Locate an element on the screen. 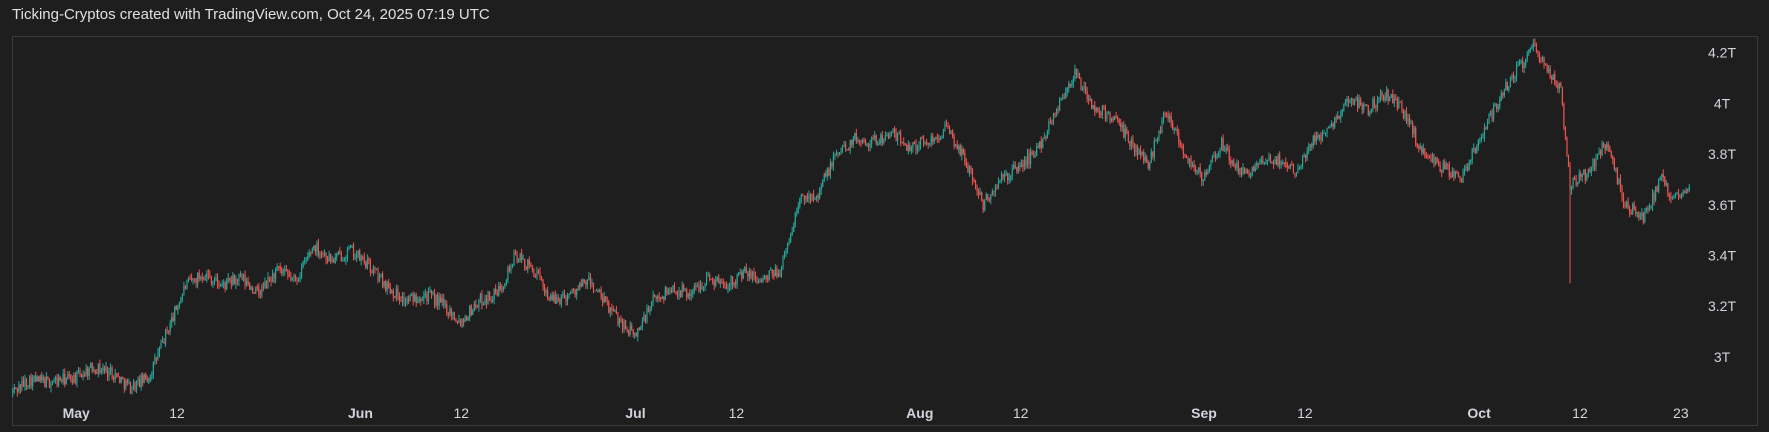 This screenshot has height=432, width=1769. x-tick-label: 12 is located at coordinates (1580, 413).